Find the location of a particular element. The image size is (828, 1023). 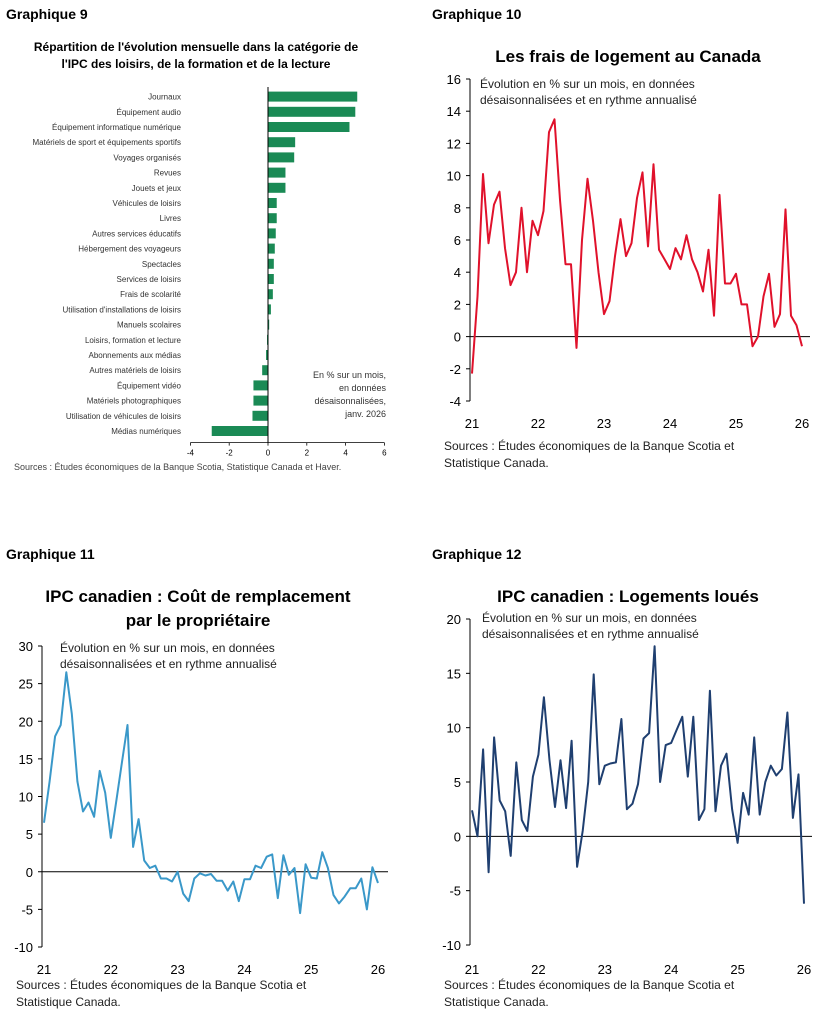

y-tick-label: 15 is located at coordinates (26, 759).